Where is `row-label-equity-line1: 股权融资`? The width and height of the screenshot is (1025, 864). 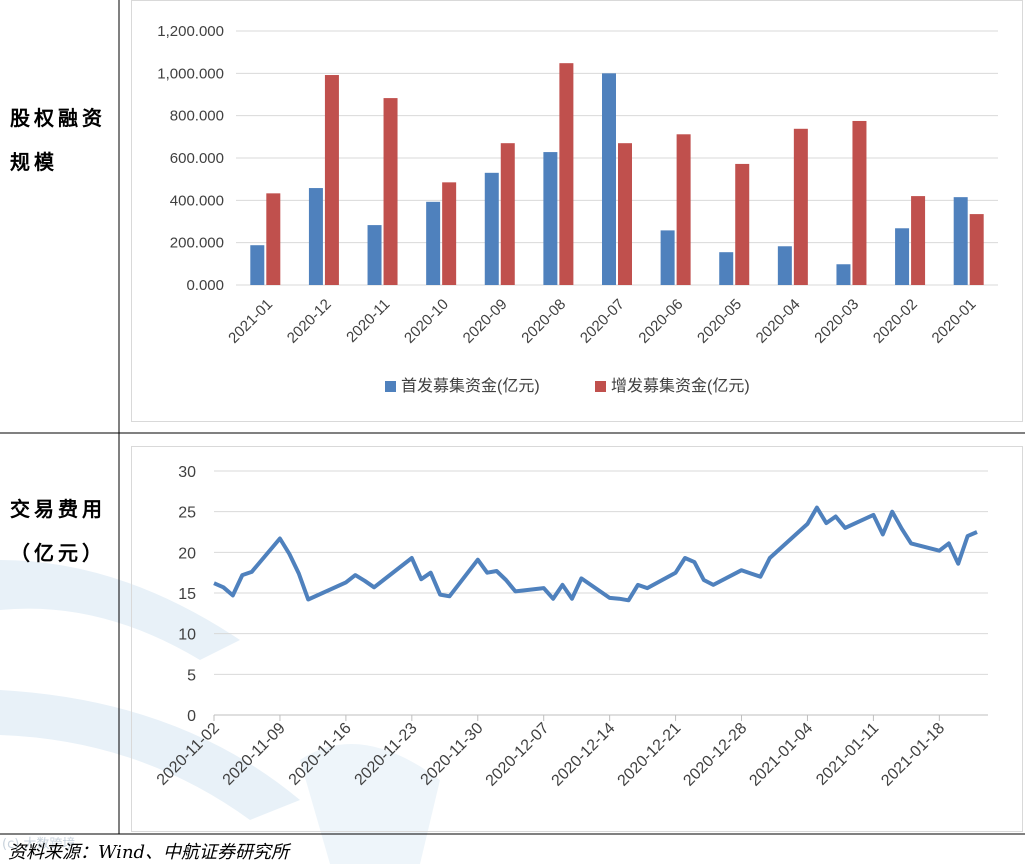 row-label-equity-line1: 股权融资 is located at coordinates (58, 118).